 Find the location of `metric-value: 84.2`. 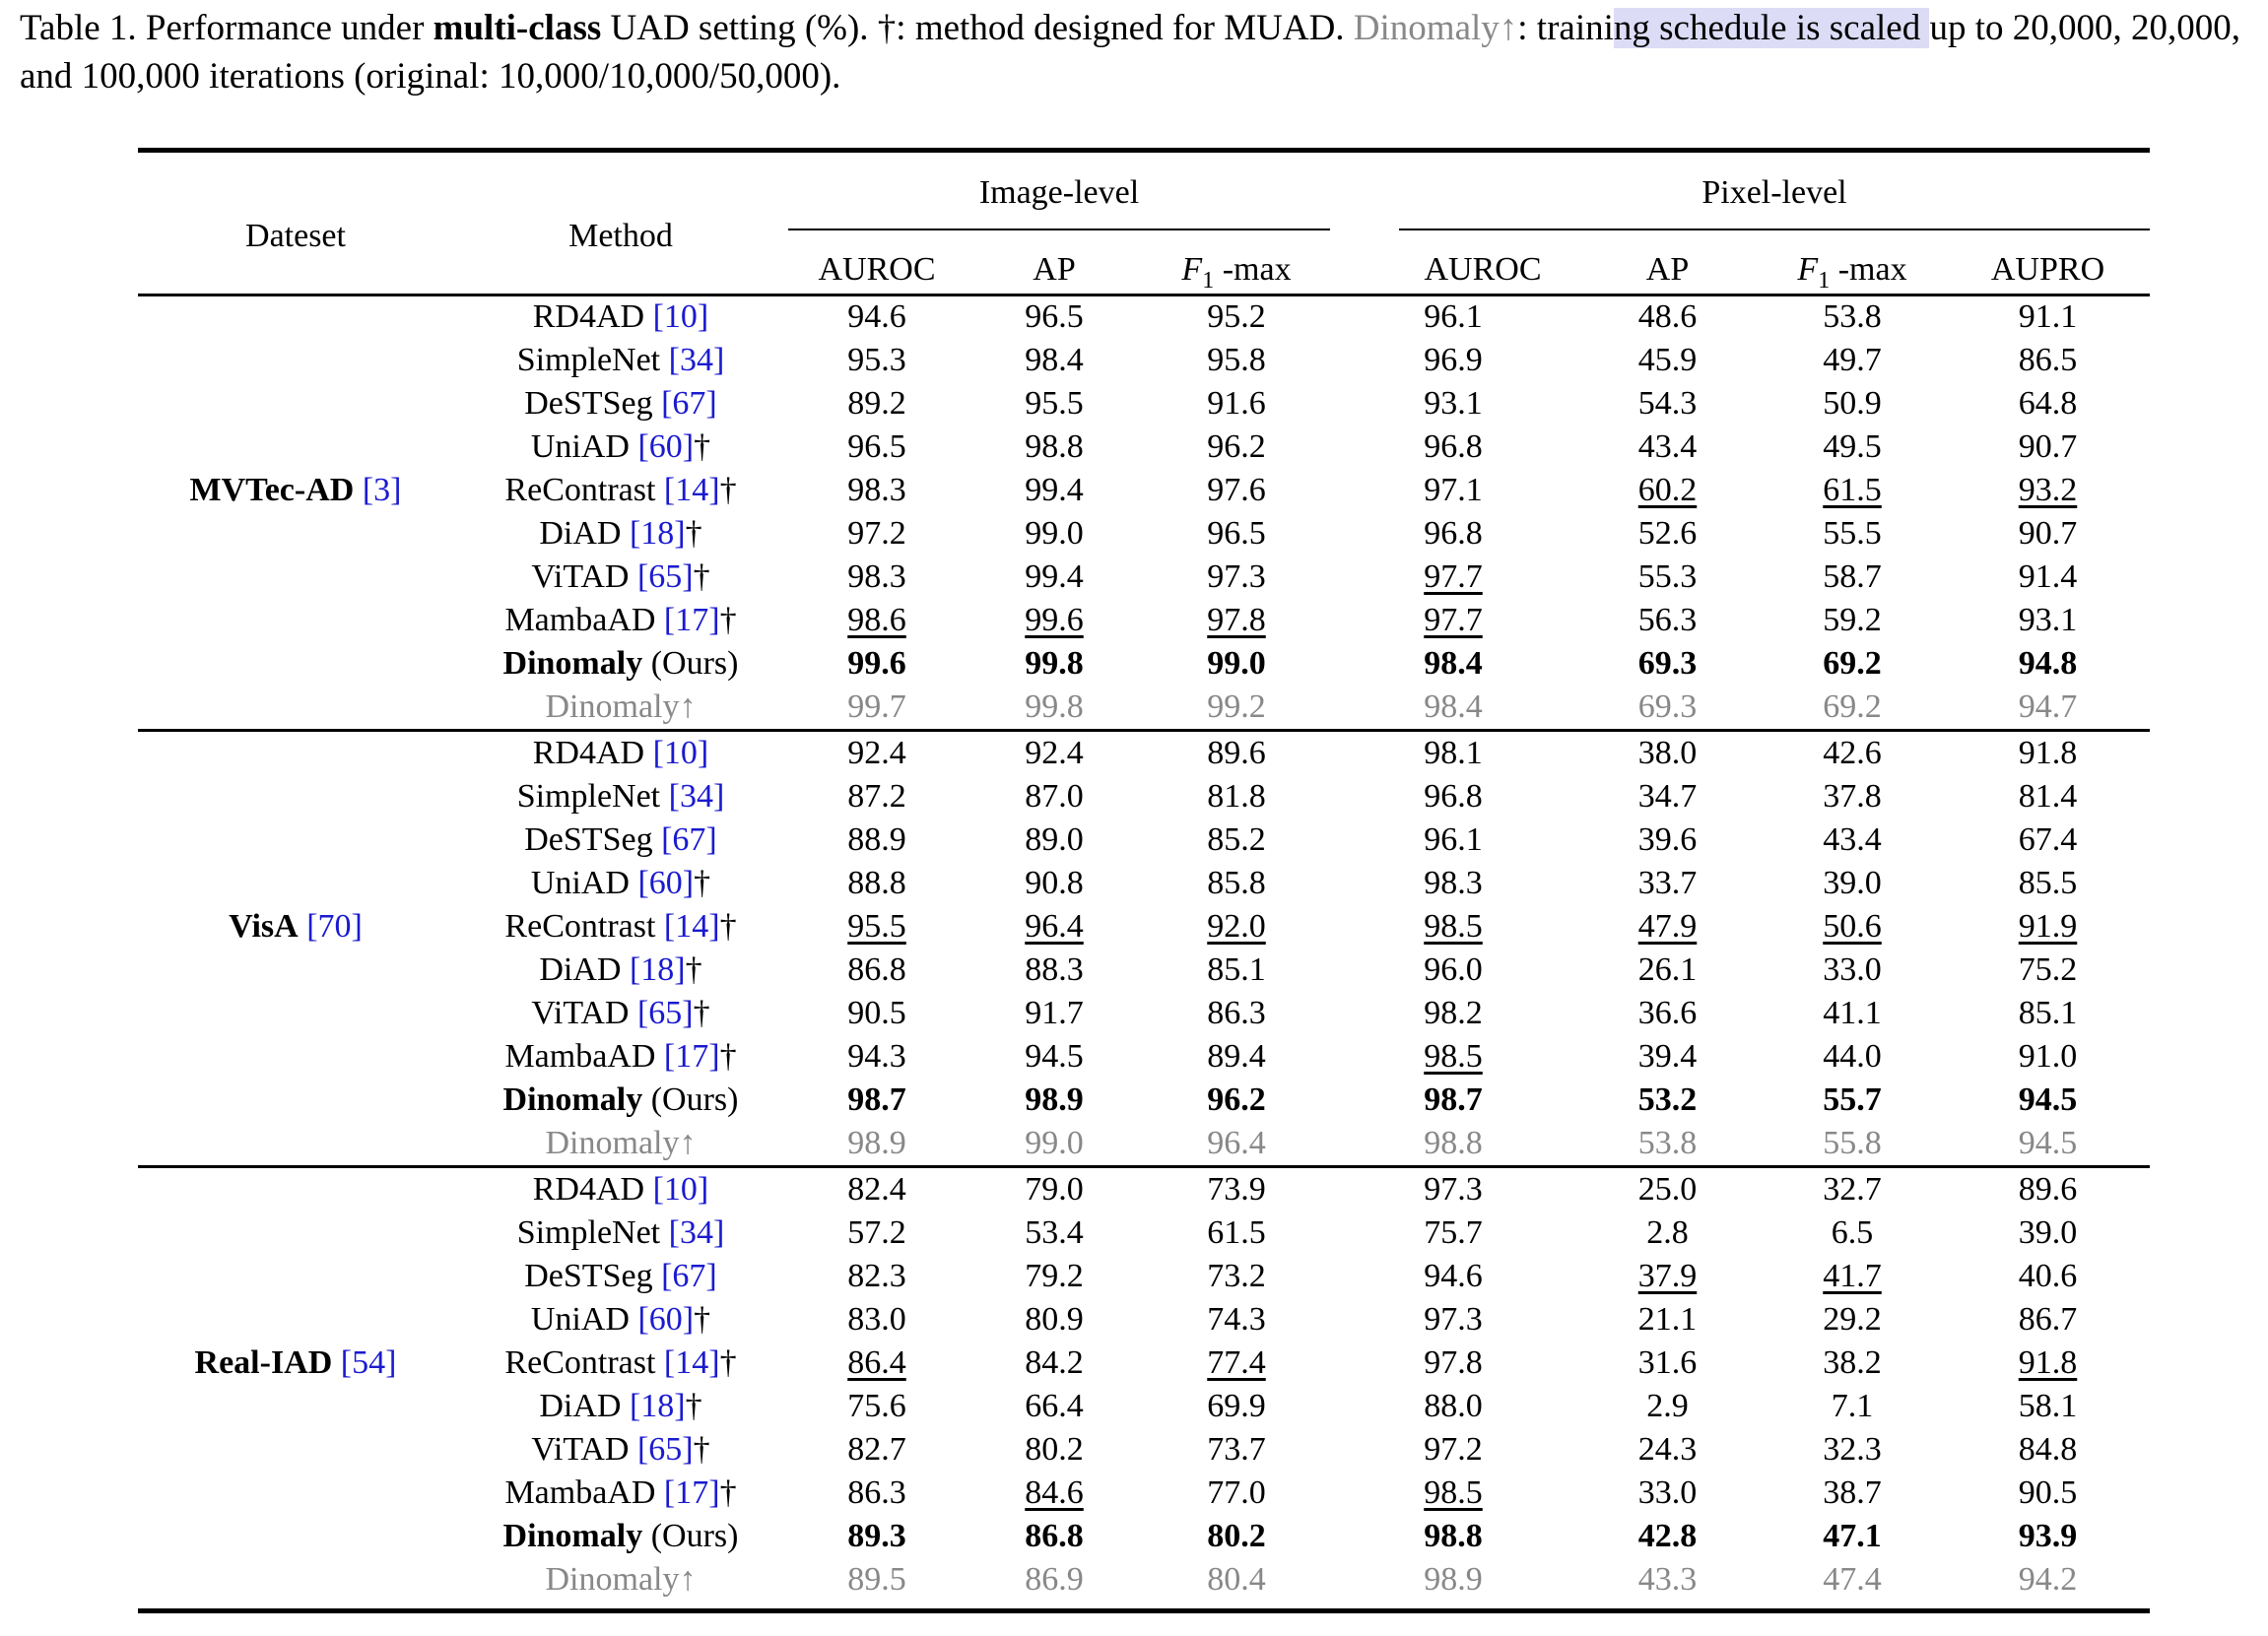

metric-value: 84.2 is located at coordinates (1054, 1362).